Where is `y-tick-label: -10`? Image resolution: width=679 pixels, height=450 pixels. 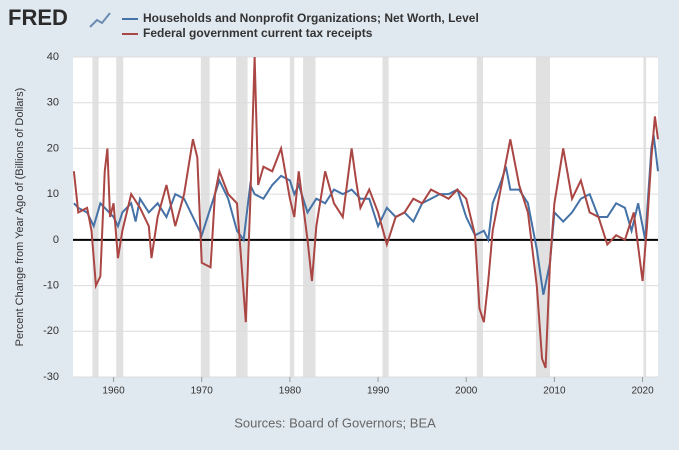 y-tick-label: -10 is located at coordinates (51, 285).